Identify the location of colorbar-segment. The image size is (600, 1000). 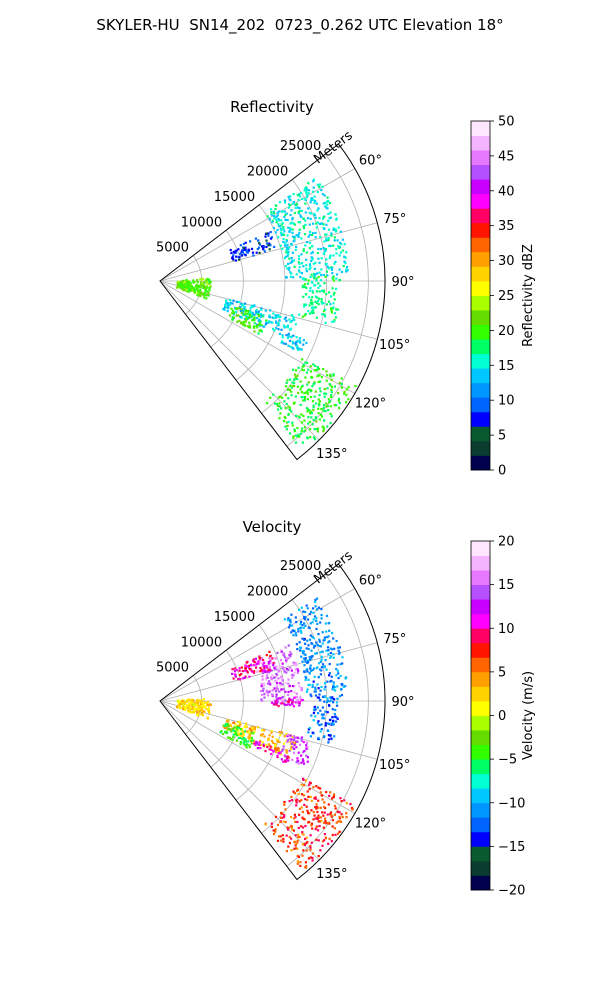
(480, 448).